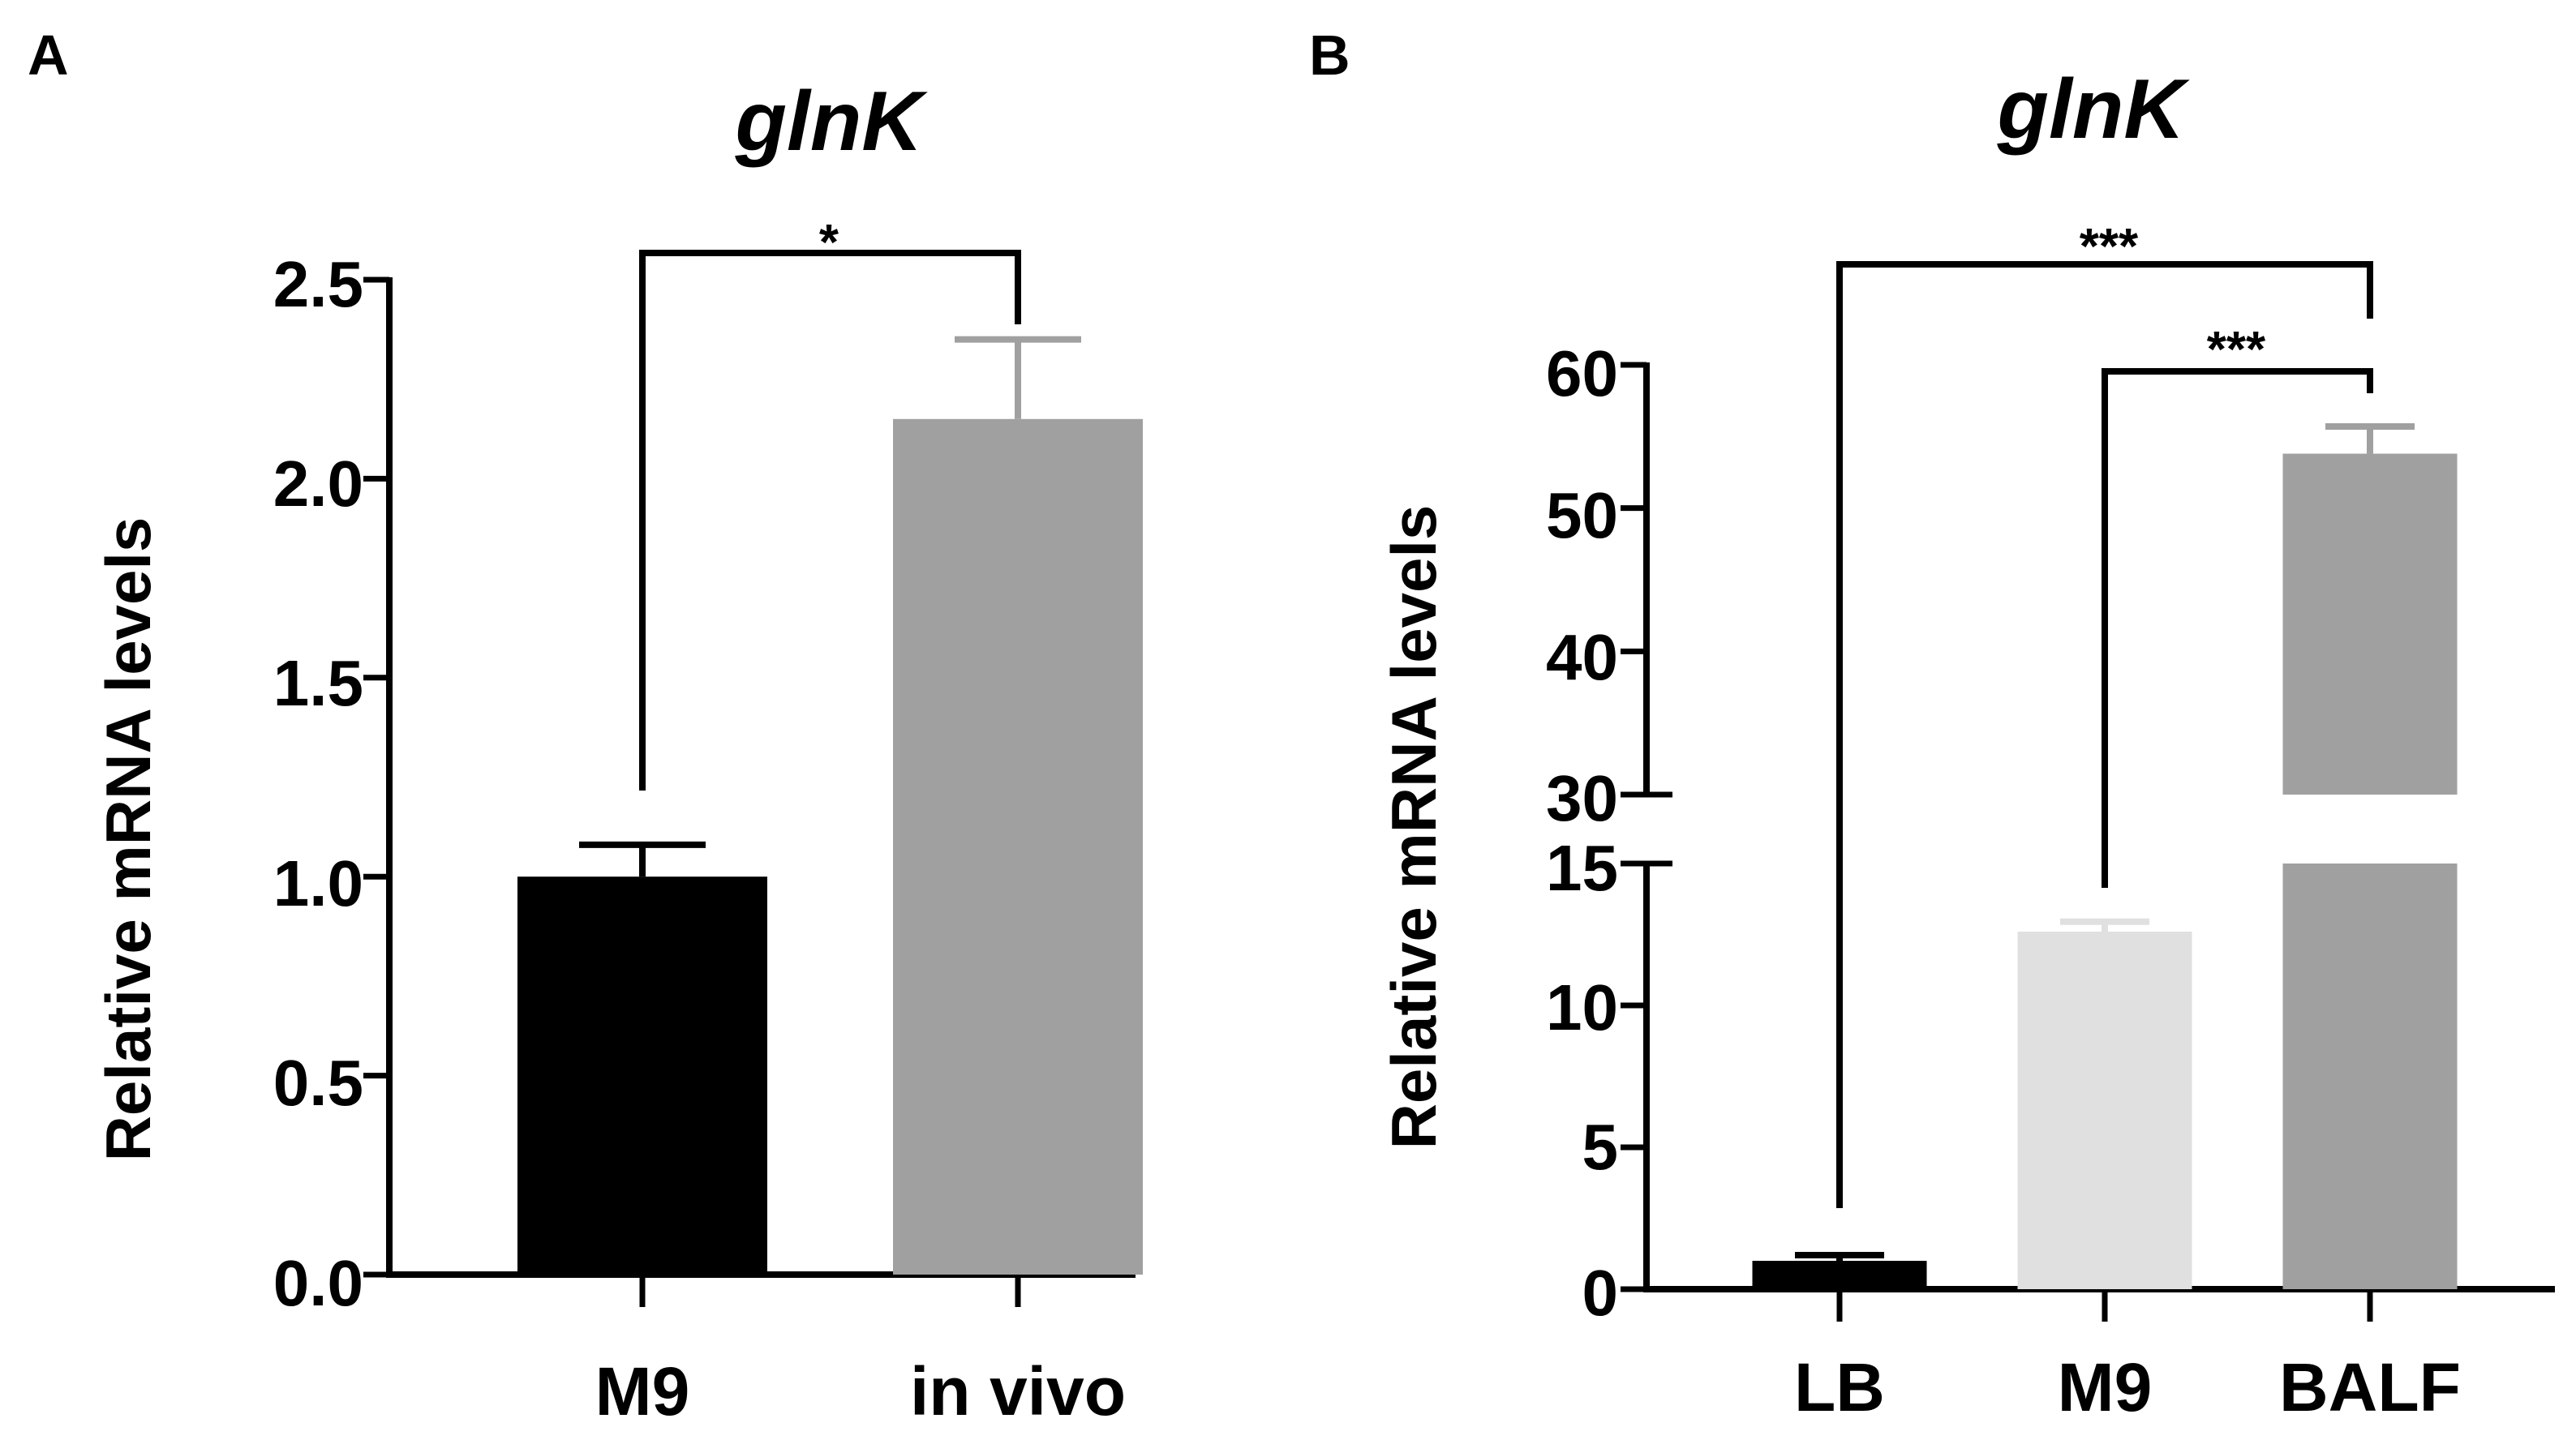  I want to click on panel-a-y-tick-5: 2.5, so click(318, 284).